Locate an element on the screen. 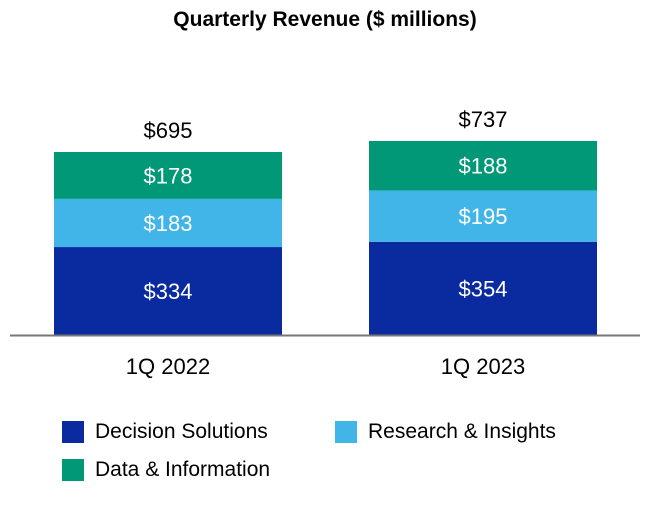 The height and width of the screenshot is (510, 650). data-label: $354 is located at coordinates (483, 288).